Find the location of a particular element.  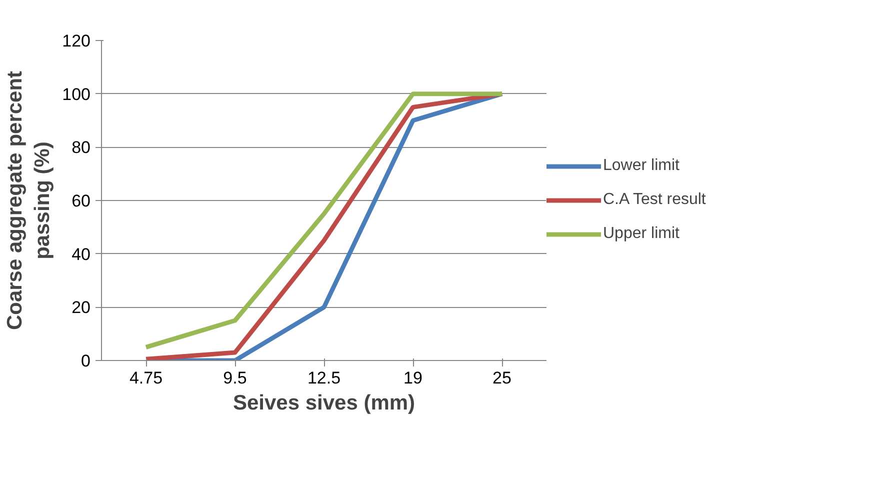

legend-label: Upper limit is located at coordinates (641, 234).